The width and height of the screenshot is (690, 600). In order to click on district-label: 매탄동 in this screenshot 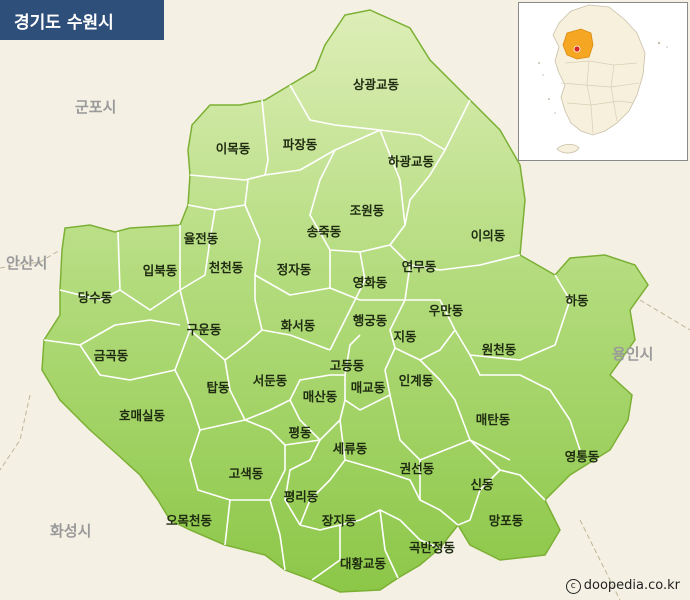, I will do `click(493, 419)`.